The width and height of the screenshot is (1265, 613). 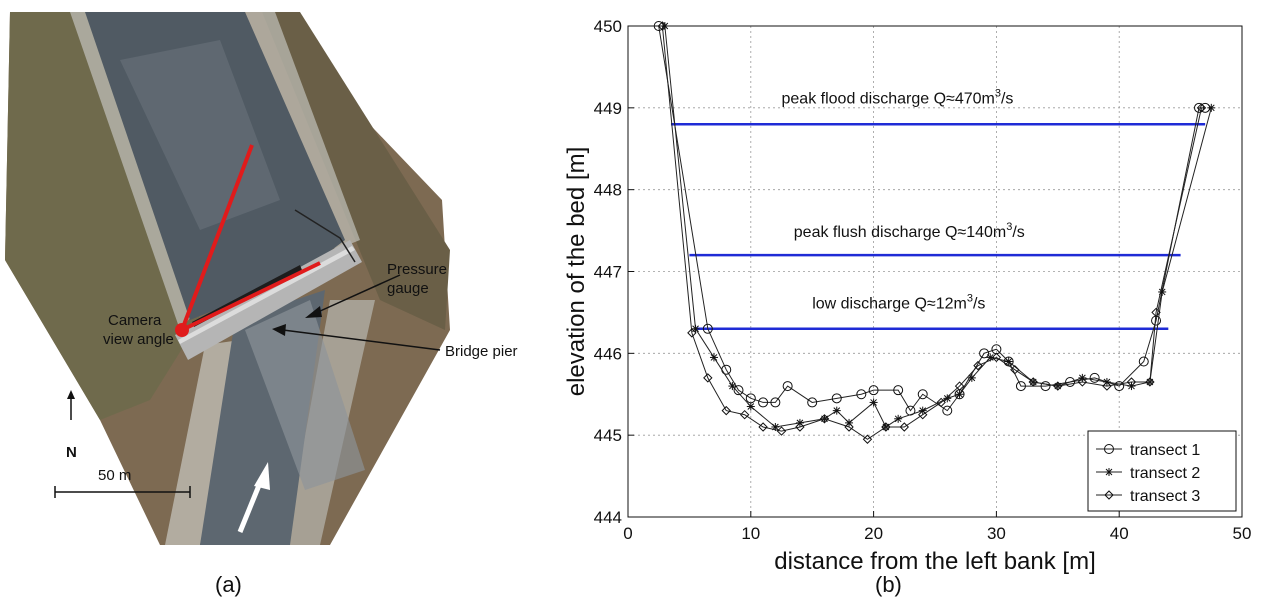 What do you see at coordinates (898, 302) in the screenshot?
I see `discharge-level-label: low discharge Q≈12m3/s` at bounding box center [898, 302].